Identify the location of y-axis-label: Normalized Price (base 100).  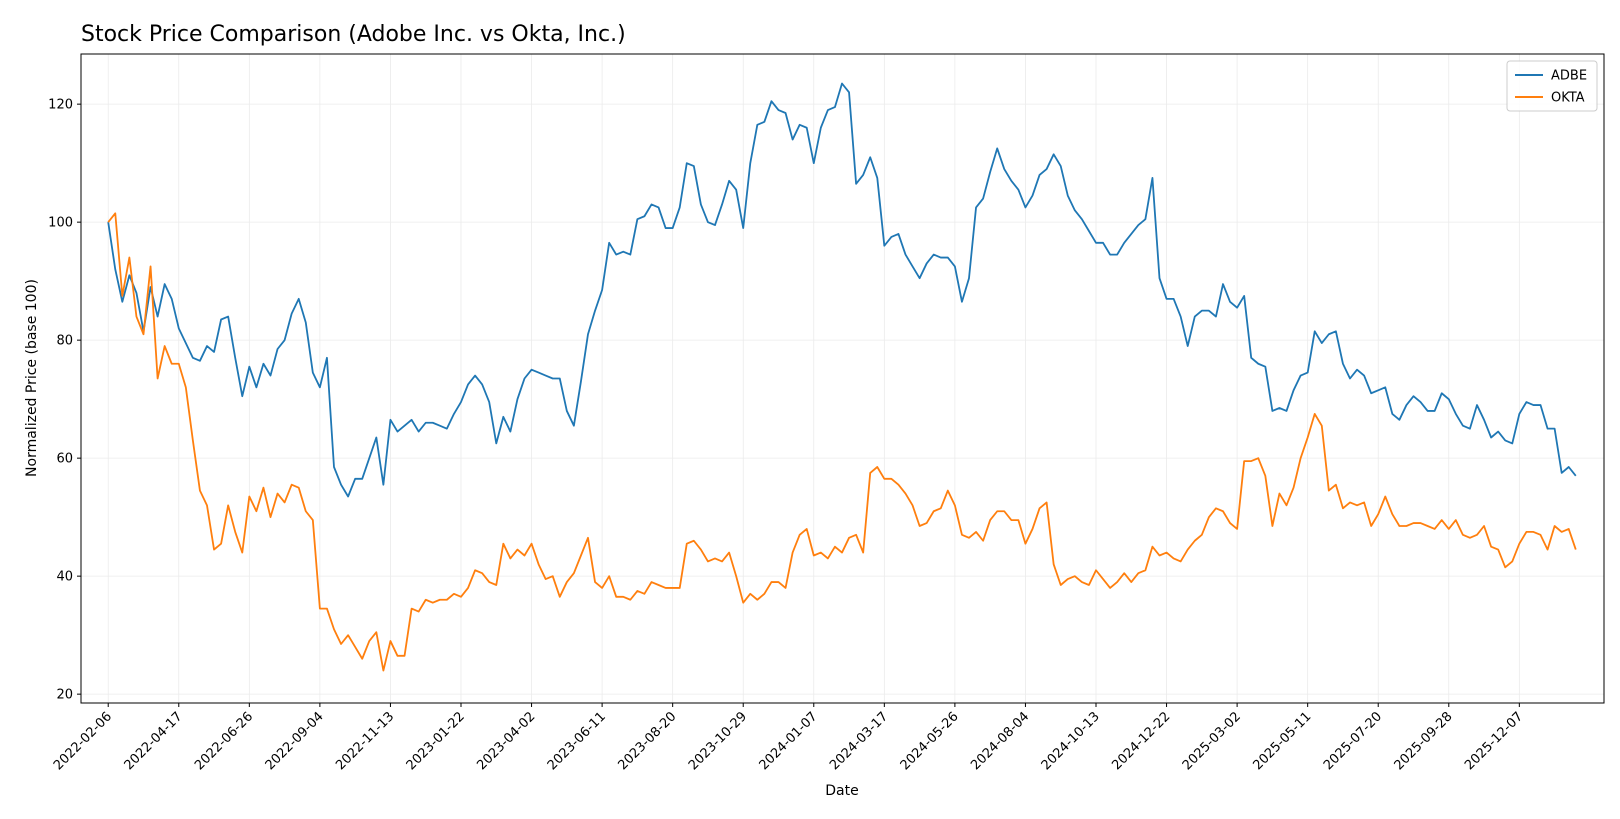
(32, 378).